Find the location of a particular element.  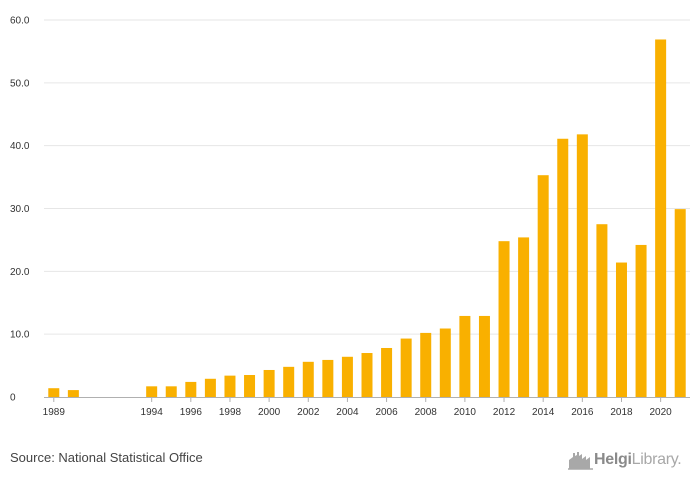

x-tick-label: 2020 is located at coordinates (661, 412).